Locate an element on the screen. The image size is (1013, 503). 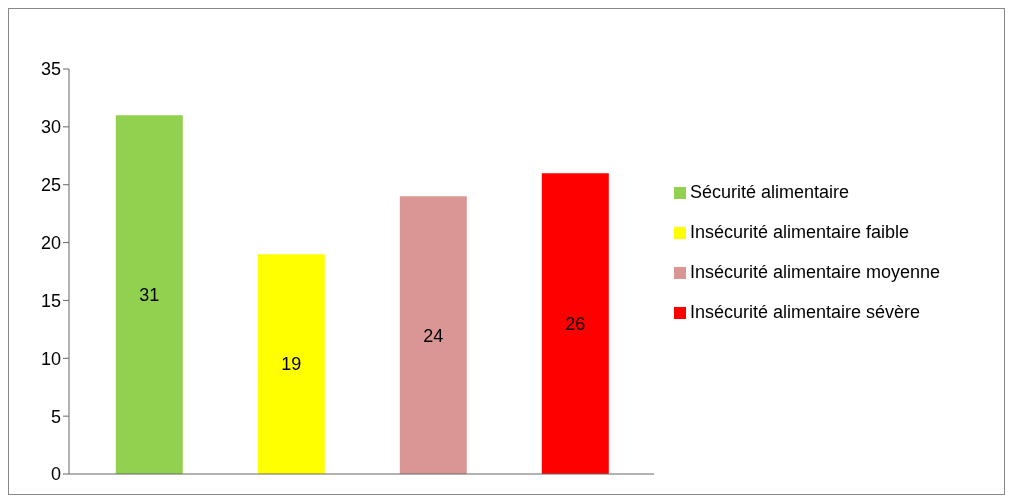
y-tick-label: 25 is located at coordinates (50, 185).